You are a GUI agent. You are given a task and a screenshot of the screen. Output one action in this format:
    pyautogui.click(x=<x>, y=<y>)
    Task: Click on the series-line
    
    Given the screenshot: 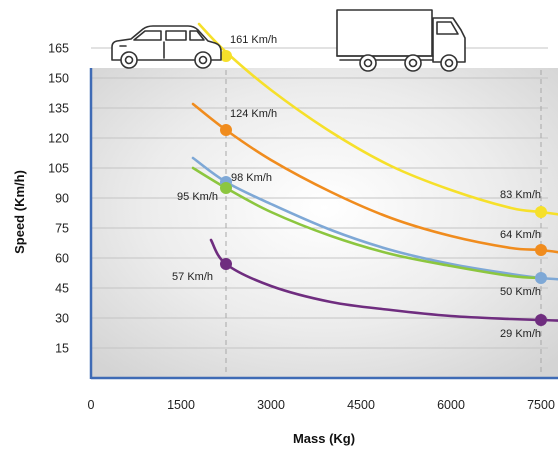 What is the action you would take?
    pyautogui.click(x=383, y=280)
    